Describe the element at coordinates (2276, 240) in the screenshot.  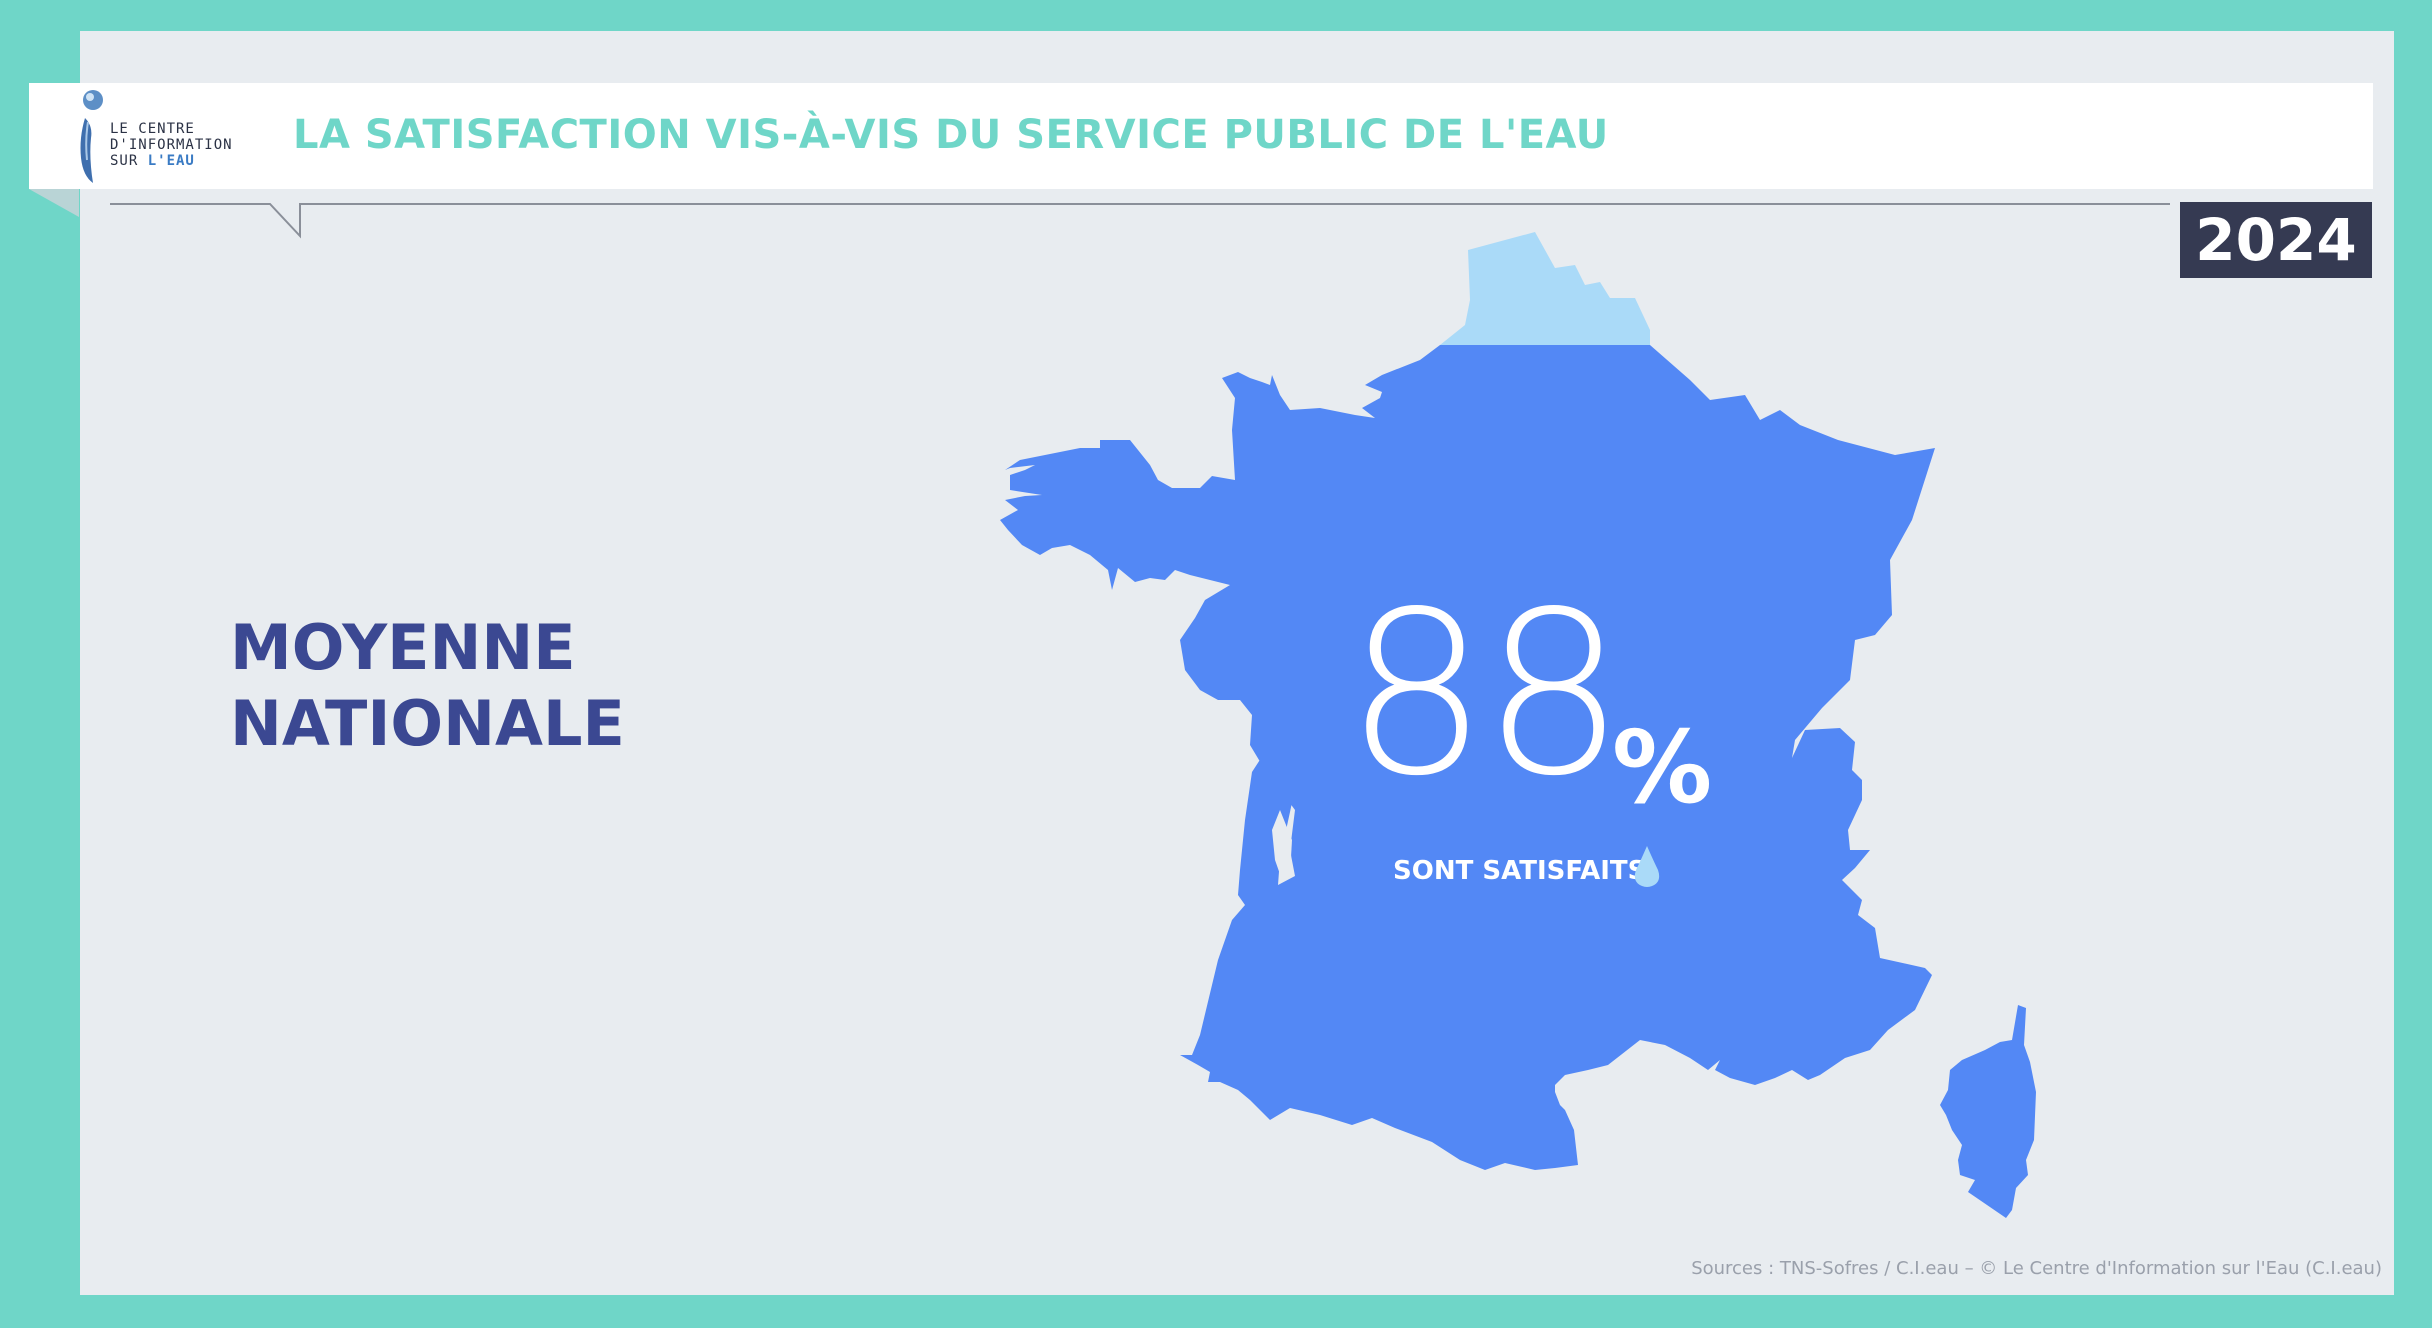
I see `year-badge: 2024` at that location.